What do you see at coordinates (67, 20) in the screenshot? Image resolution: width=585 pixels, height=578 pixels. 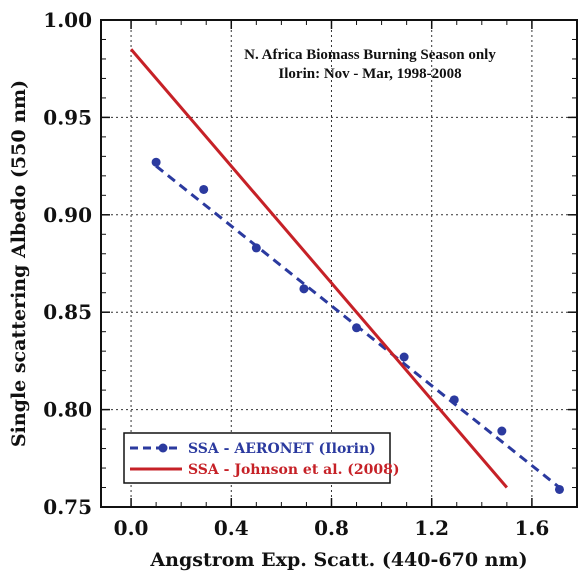 I see `y-tick-label: 1.00` at bounding box center [67, 20].